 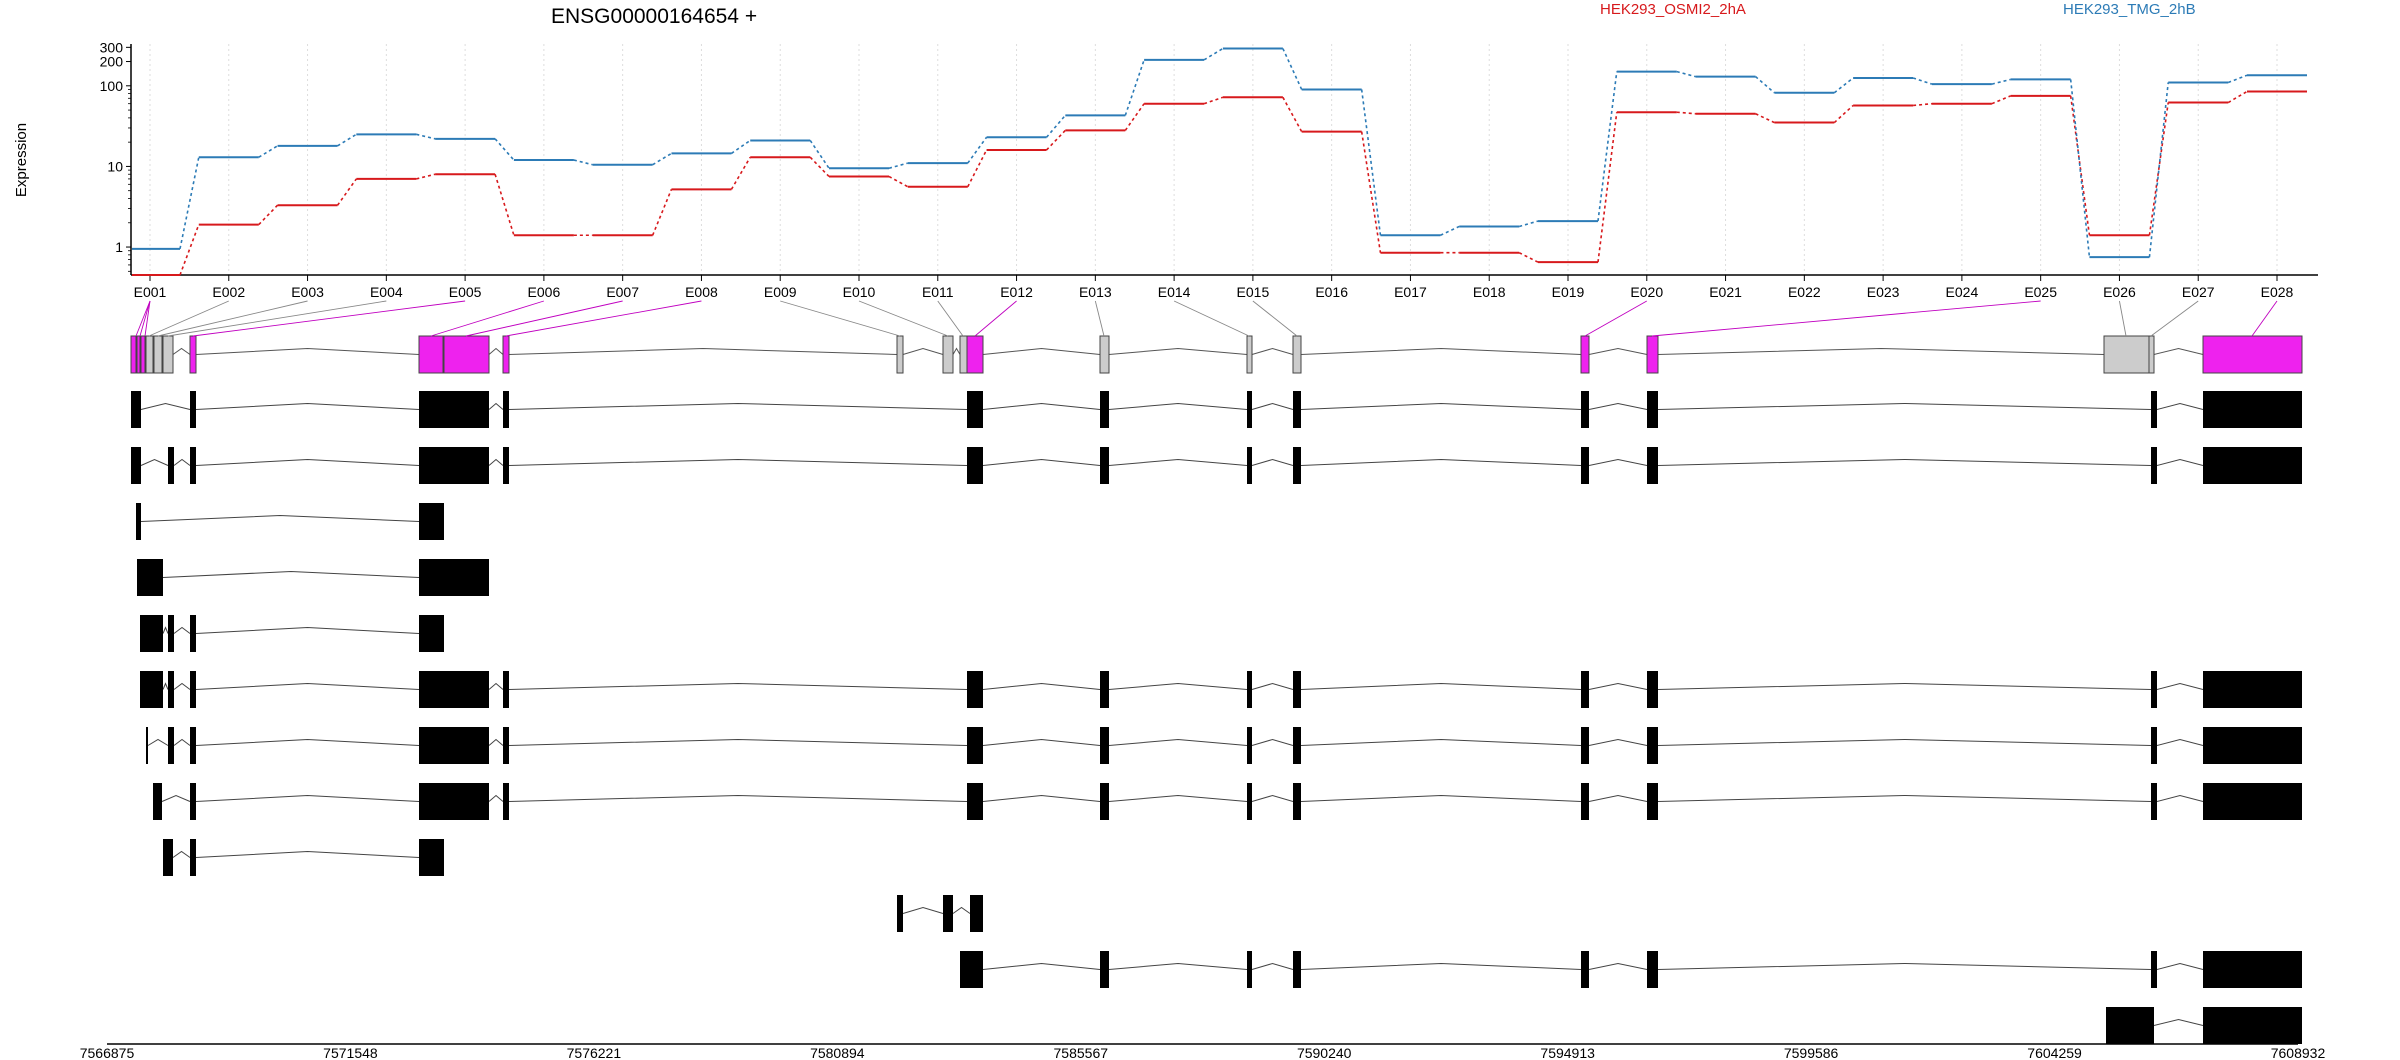 What do you see at coordinates (1962, 292) in the screenshot?
I see `exon-label: E024` at bounding box center [1962, 292].